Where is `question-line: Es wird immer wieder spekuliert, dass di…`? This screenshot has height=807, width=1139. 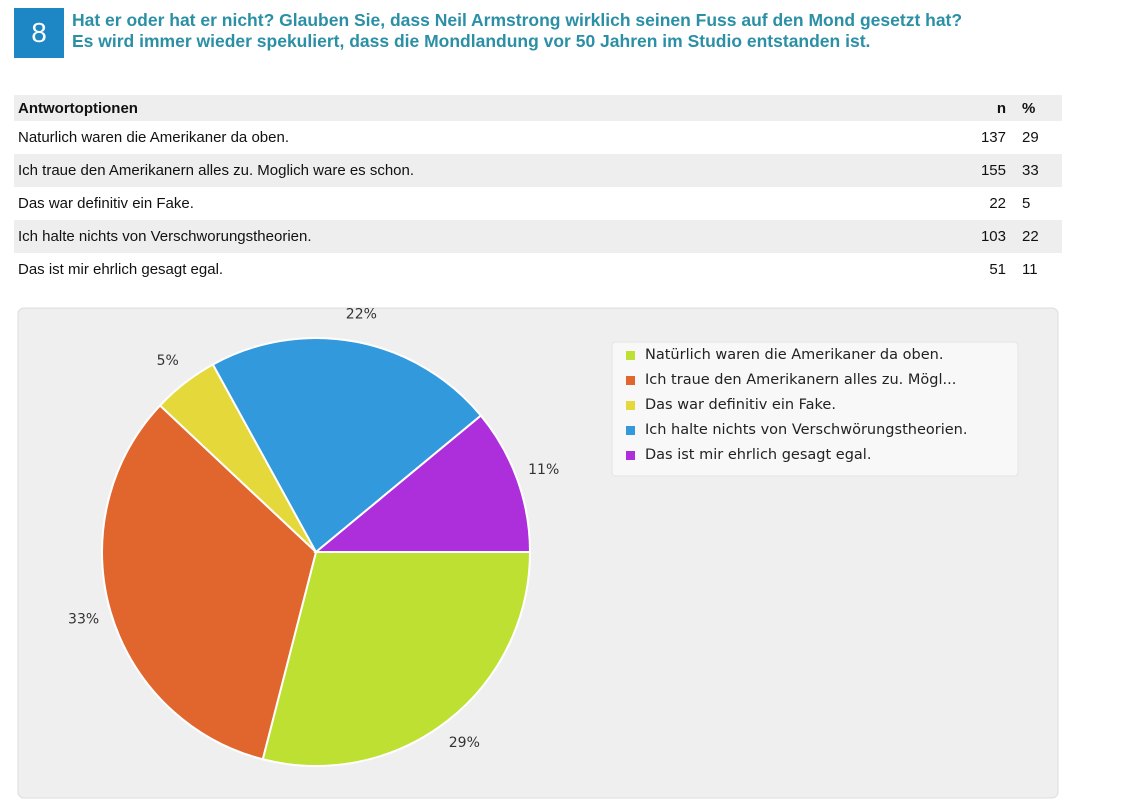
question-line: Es wird immer wieder spekuliert, dass di… is located at coordinates (471, 41).